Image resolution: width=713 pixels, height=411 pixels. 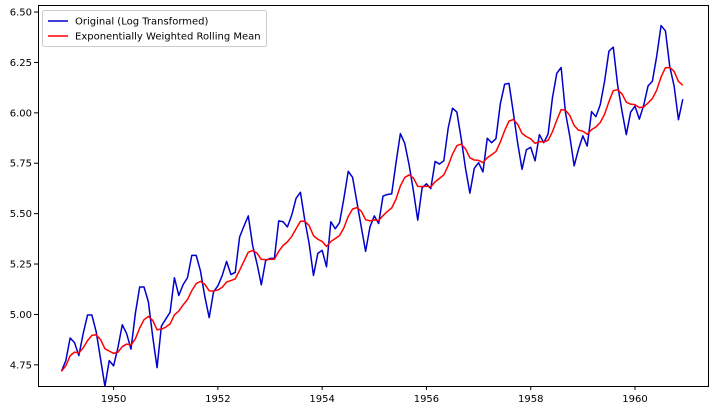 What do you see at coordinates (634, 399) in the screenshot?
I see `x-tick-label: 1960` at bounding box center [634, 399].